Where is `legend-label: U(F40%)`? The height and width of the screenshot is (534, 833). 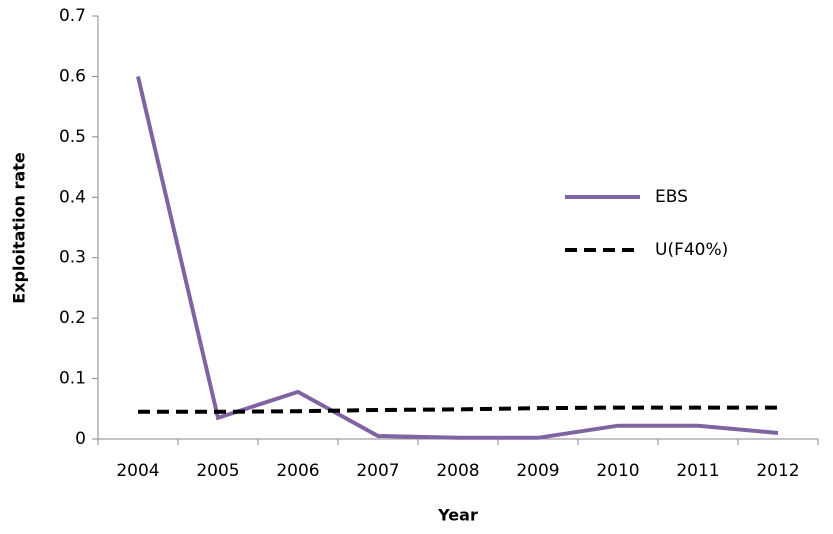
legend-label: U(F40%) is located at coordinates (691, 250).